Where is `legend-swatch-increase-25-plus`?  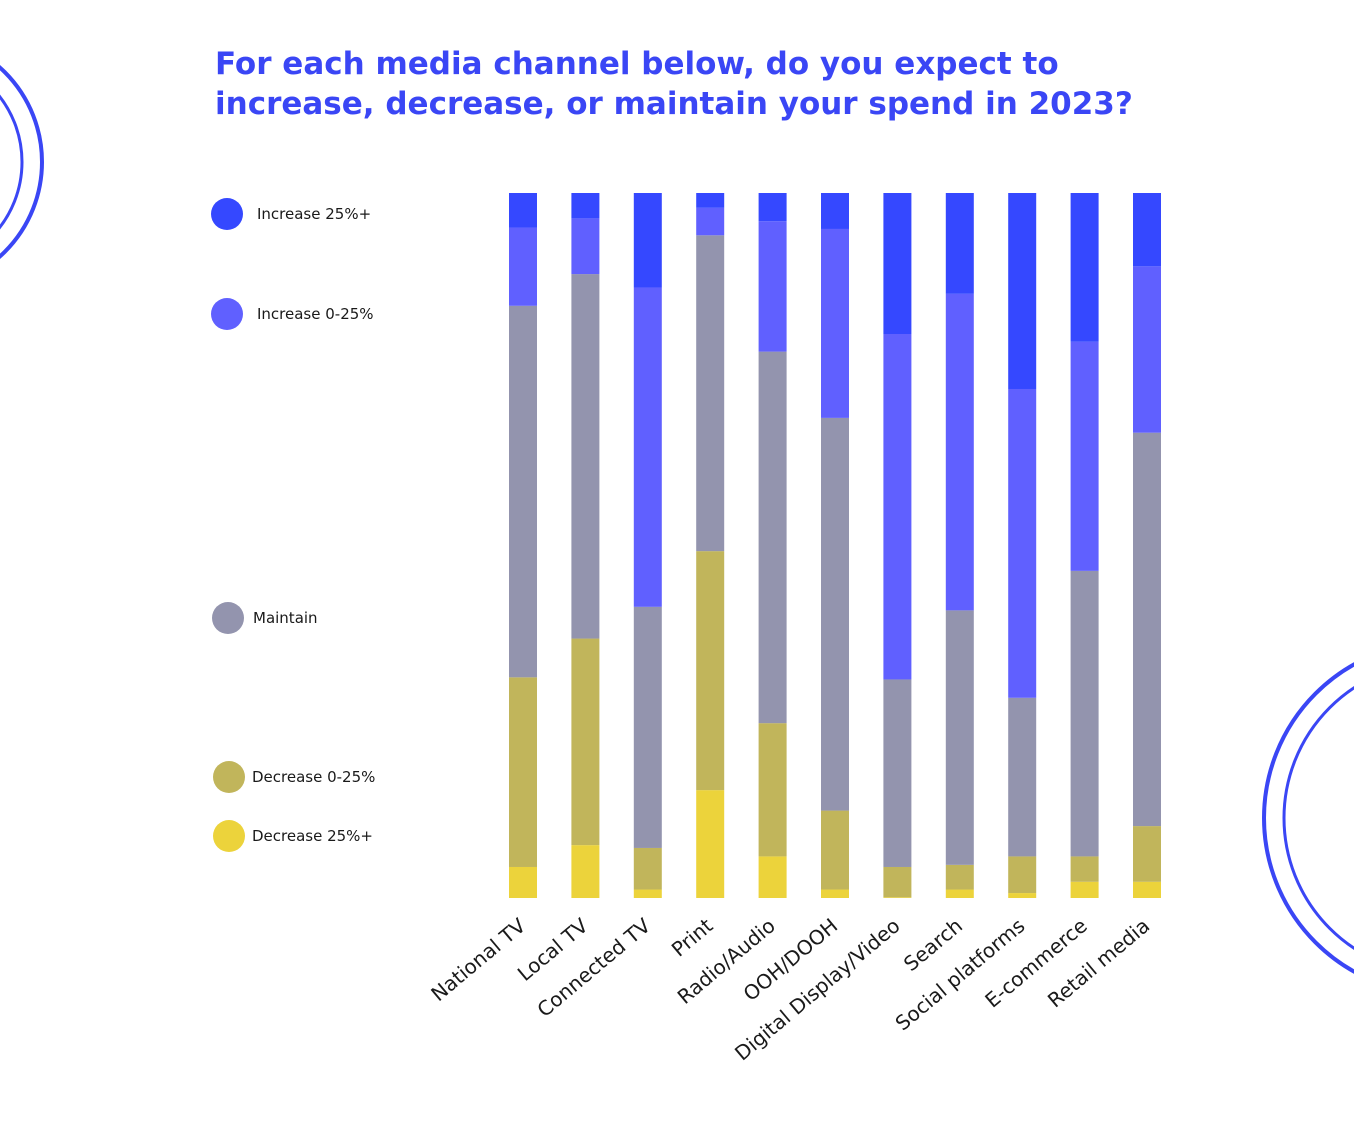 legend-swatch-increase-25-plus is located at coordinates (227, 214).